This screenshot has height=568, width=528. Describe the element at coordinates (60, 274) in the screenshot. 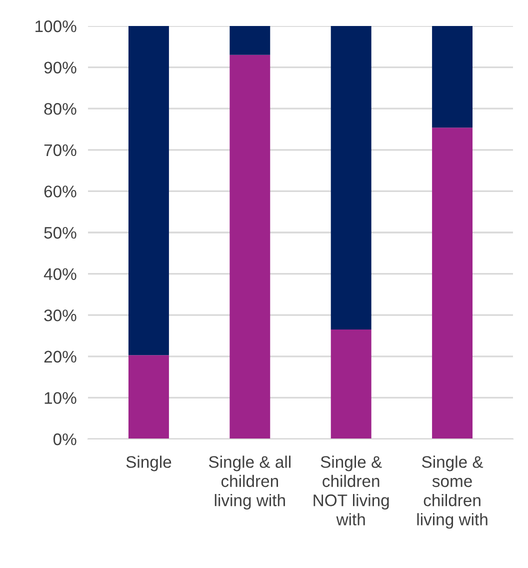

I see `y-tick-label: 40%` at that location.